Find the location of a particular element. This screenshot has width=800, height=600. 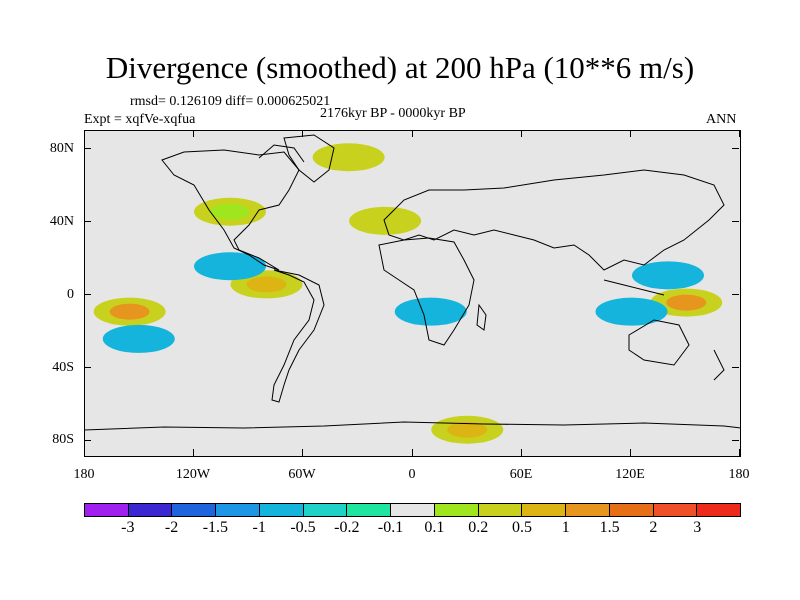

x-tick-label: 0 is located at coordinates (412, 474).